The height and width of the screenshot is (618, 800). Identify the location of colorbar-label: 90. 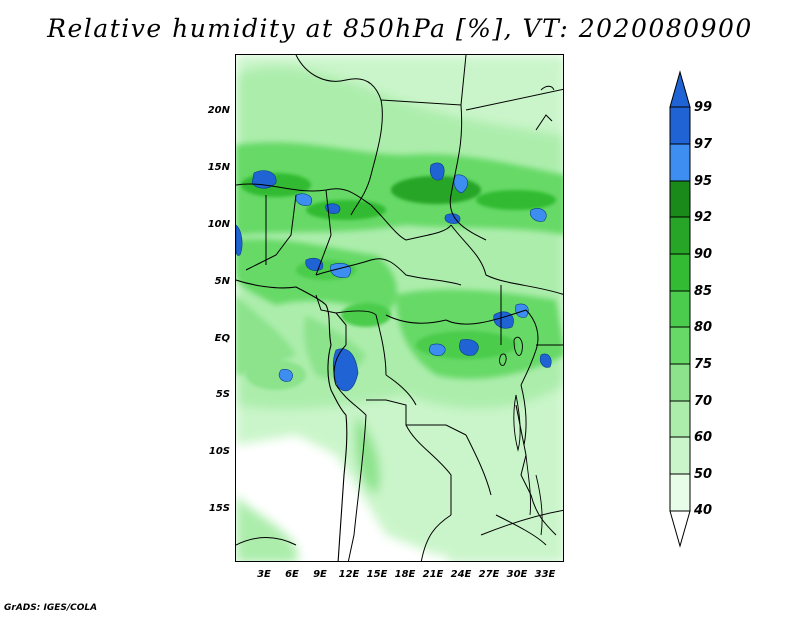
(703, 254).